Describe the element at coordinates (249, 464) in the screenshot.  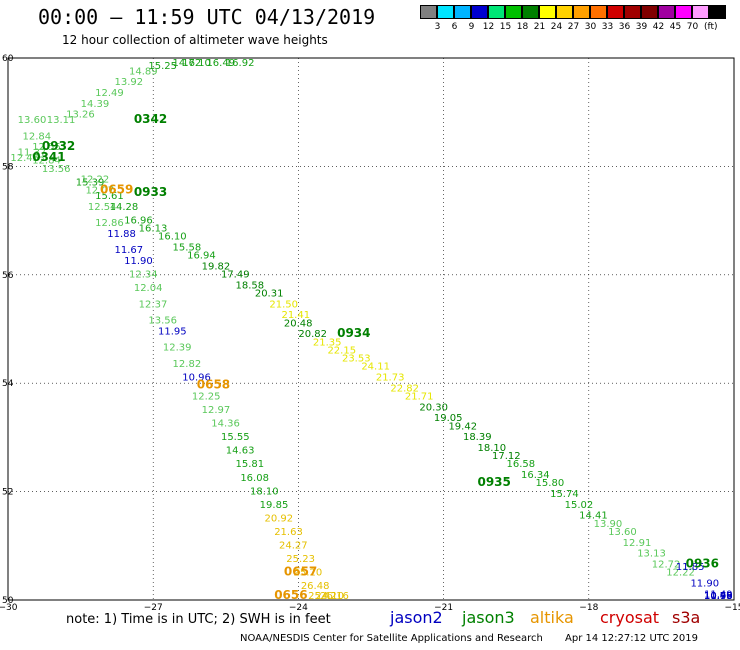
I see `wave-height-value: 15.81` at that location.